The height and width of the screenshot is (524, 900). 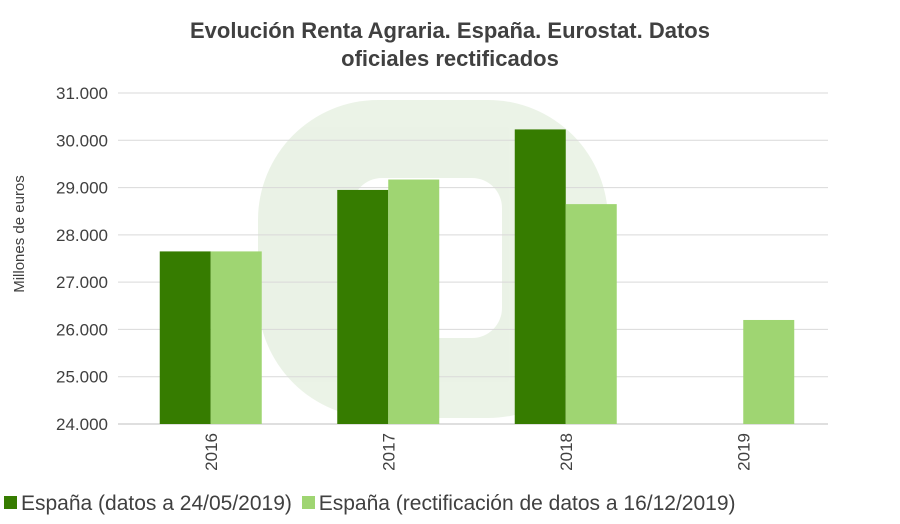 I want to click on bar-series-2-2019, so click(x=769, y=371).